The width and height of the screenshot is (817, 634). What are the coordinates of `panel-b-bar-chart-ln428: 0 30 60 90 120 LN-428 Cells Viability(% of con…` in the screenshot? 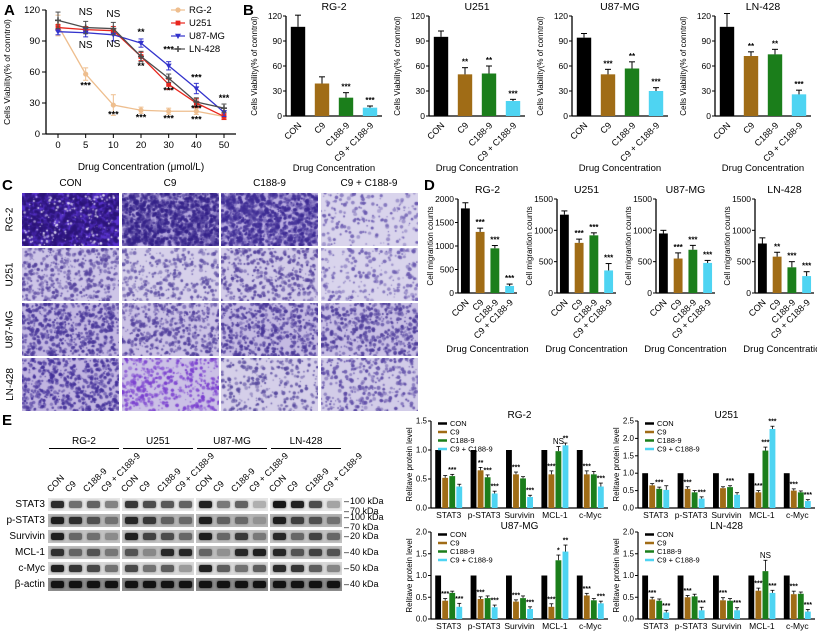 It's located at (745, 87).